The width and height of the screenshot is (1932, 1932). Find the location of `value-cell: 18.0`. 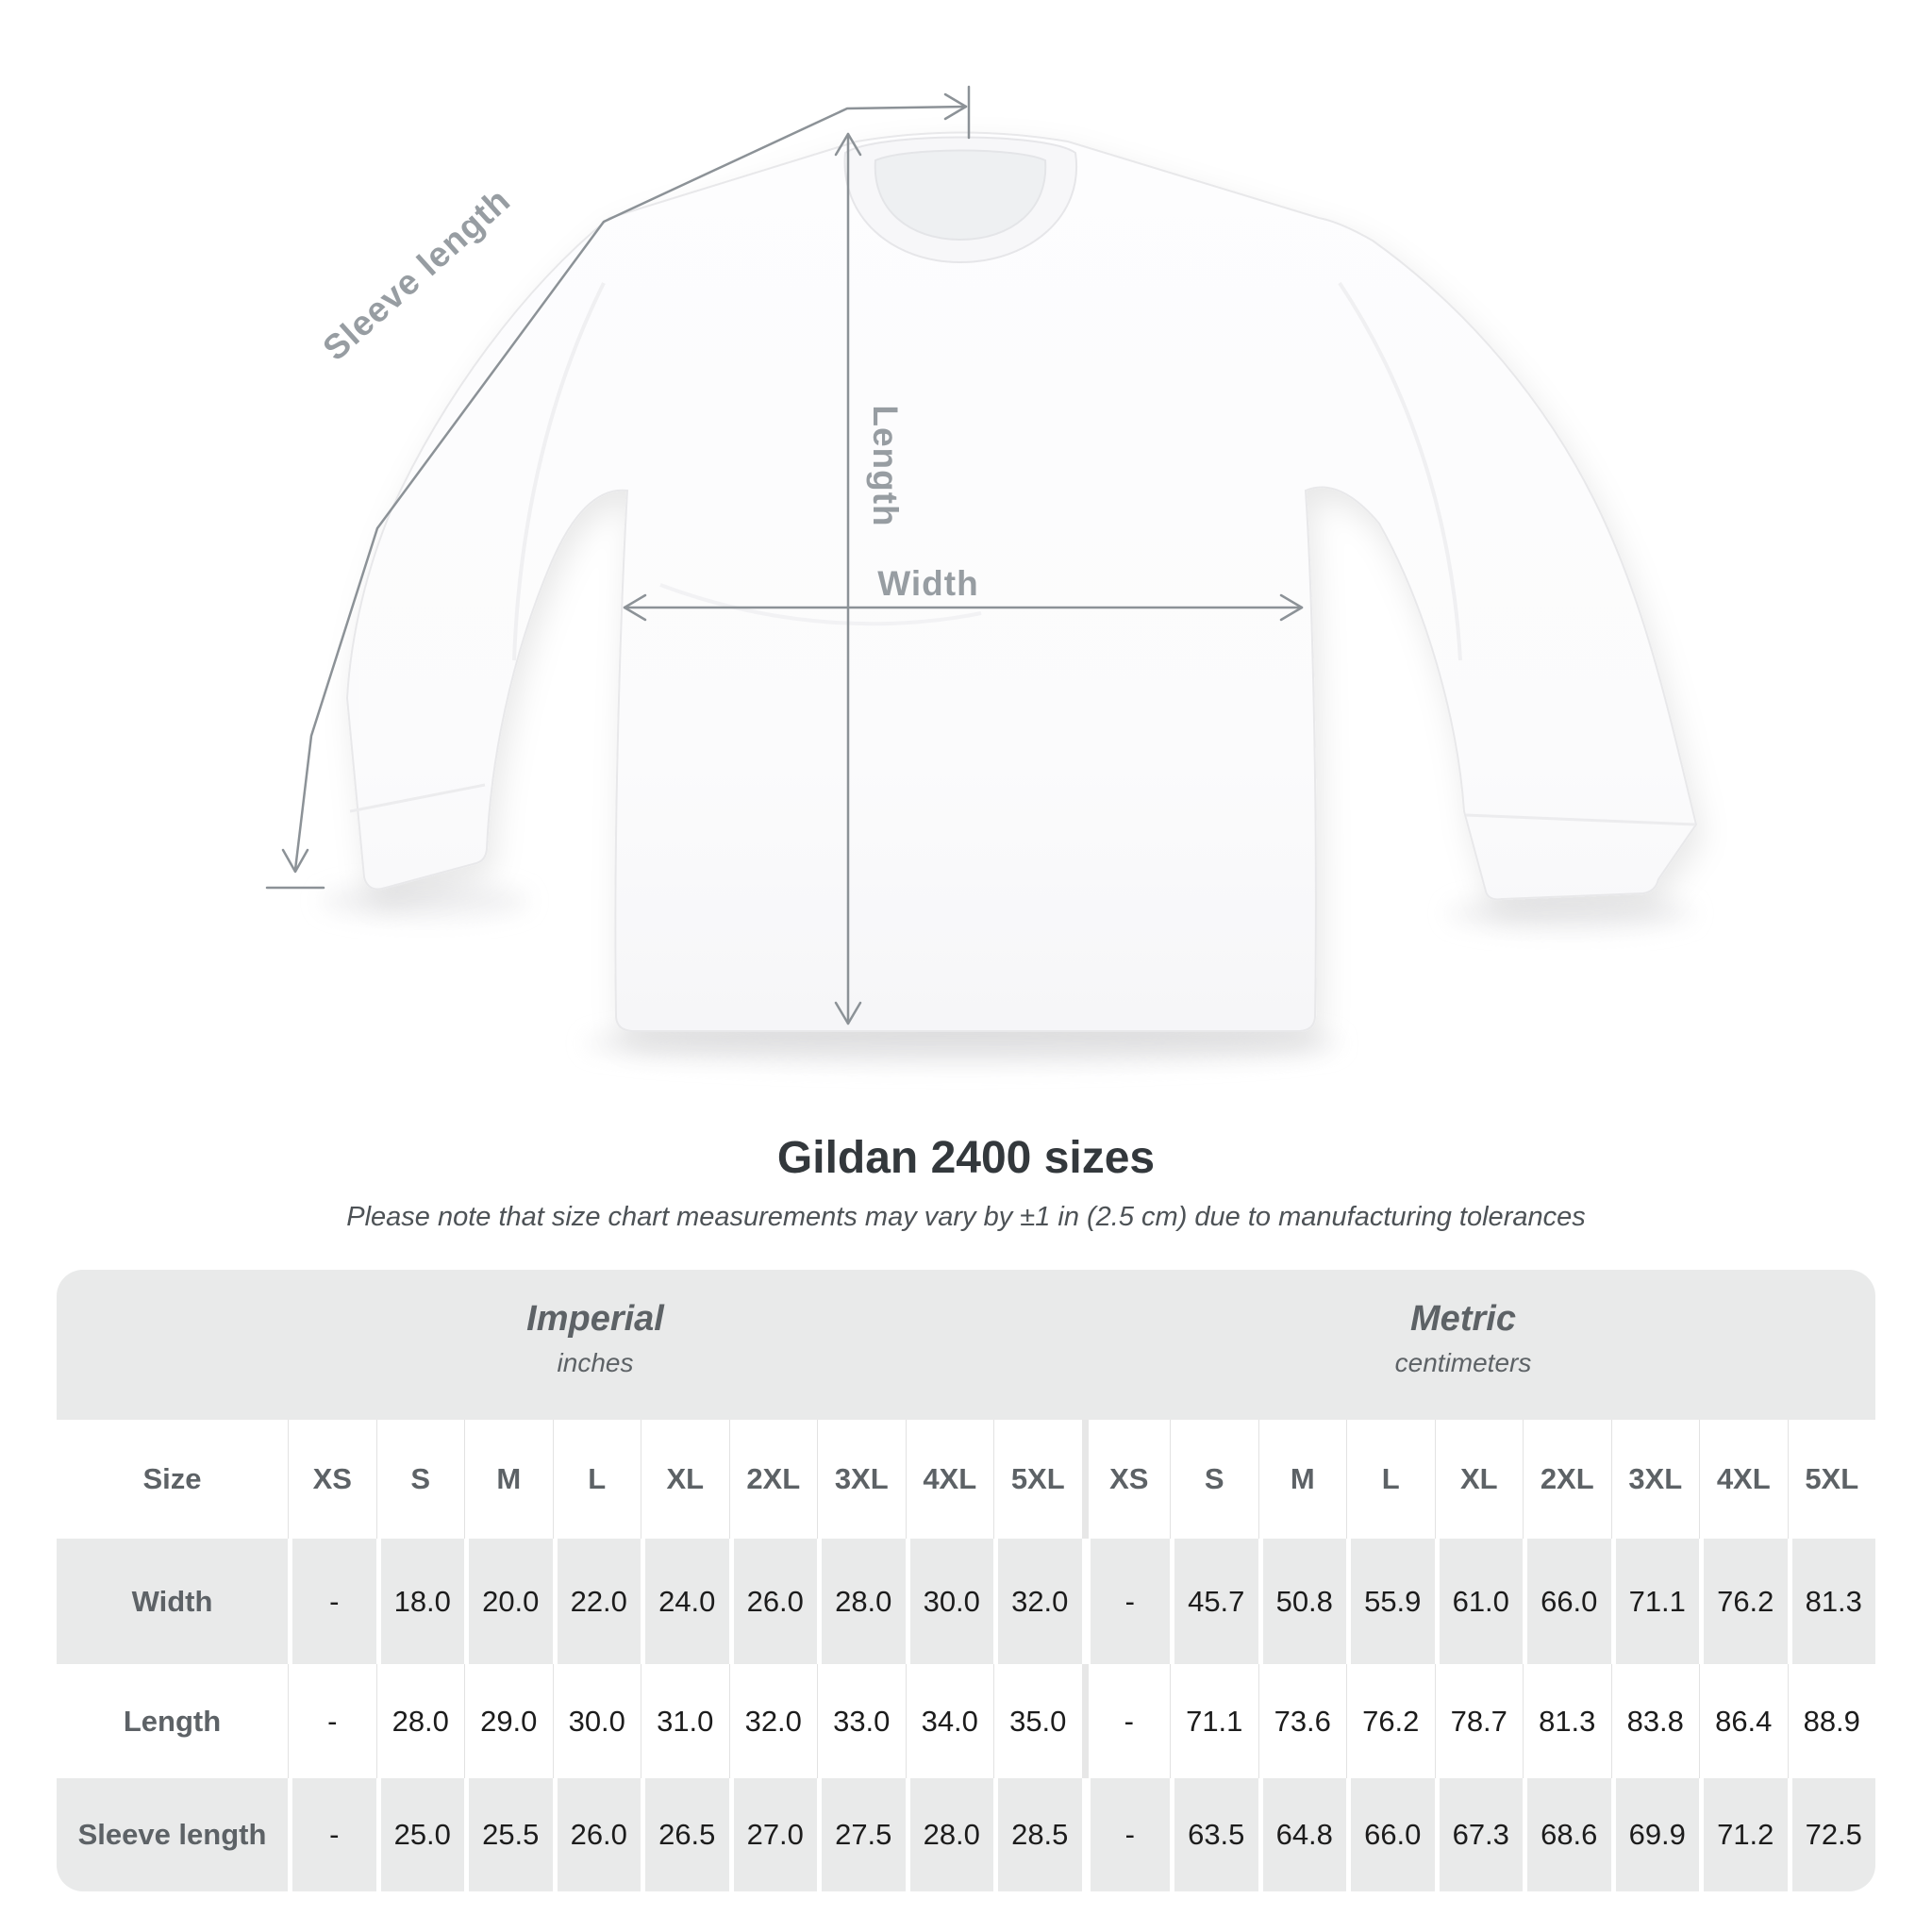

value-cell: 18.0 is located at coordinates (420, 1601).